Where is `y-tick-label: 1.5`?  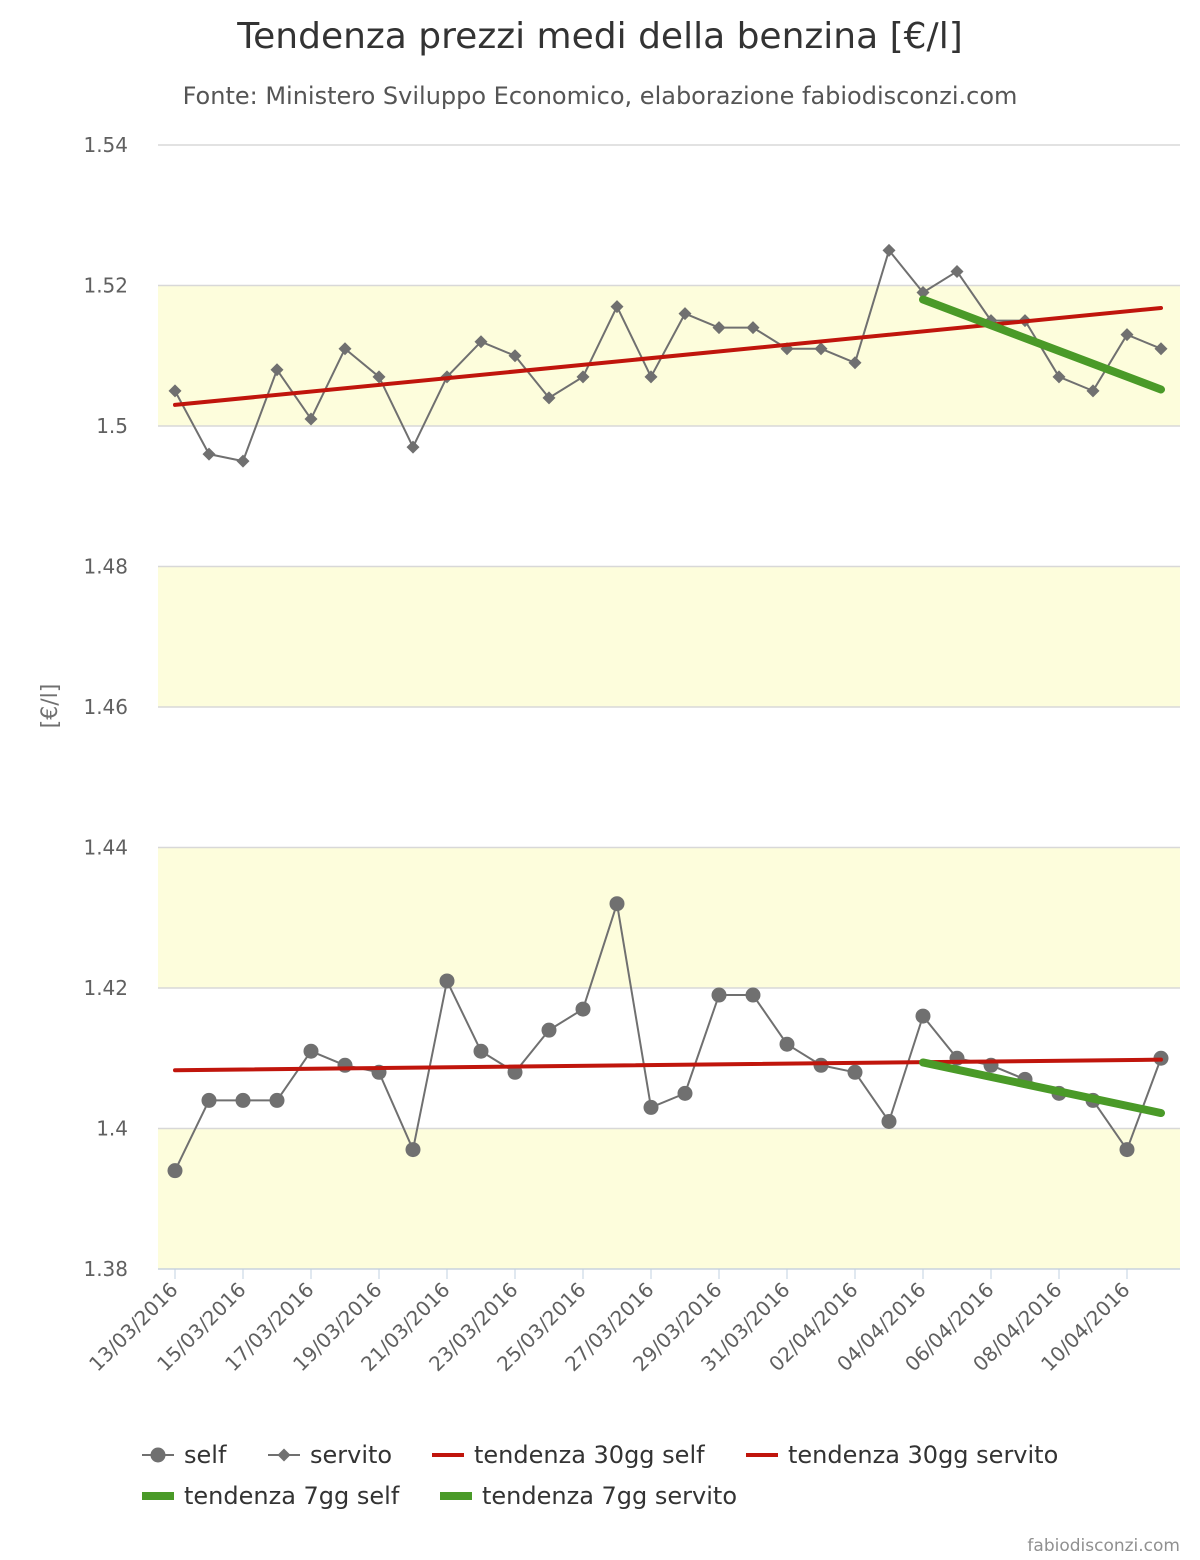
y-tick-label: 1.5 is located at coordinates (112, 426).